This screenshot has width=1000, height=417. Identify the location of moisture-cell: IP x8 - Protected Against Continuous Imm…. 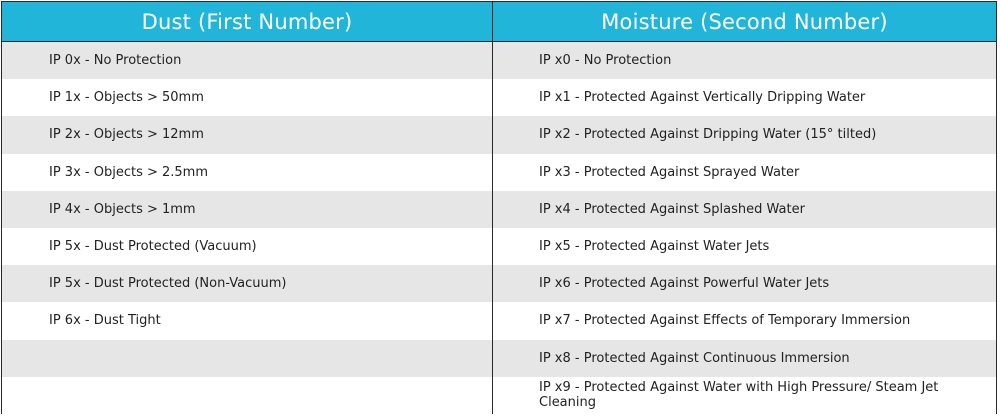
(694, 358).